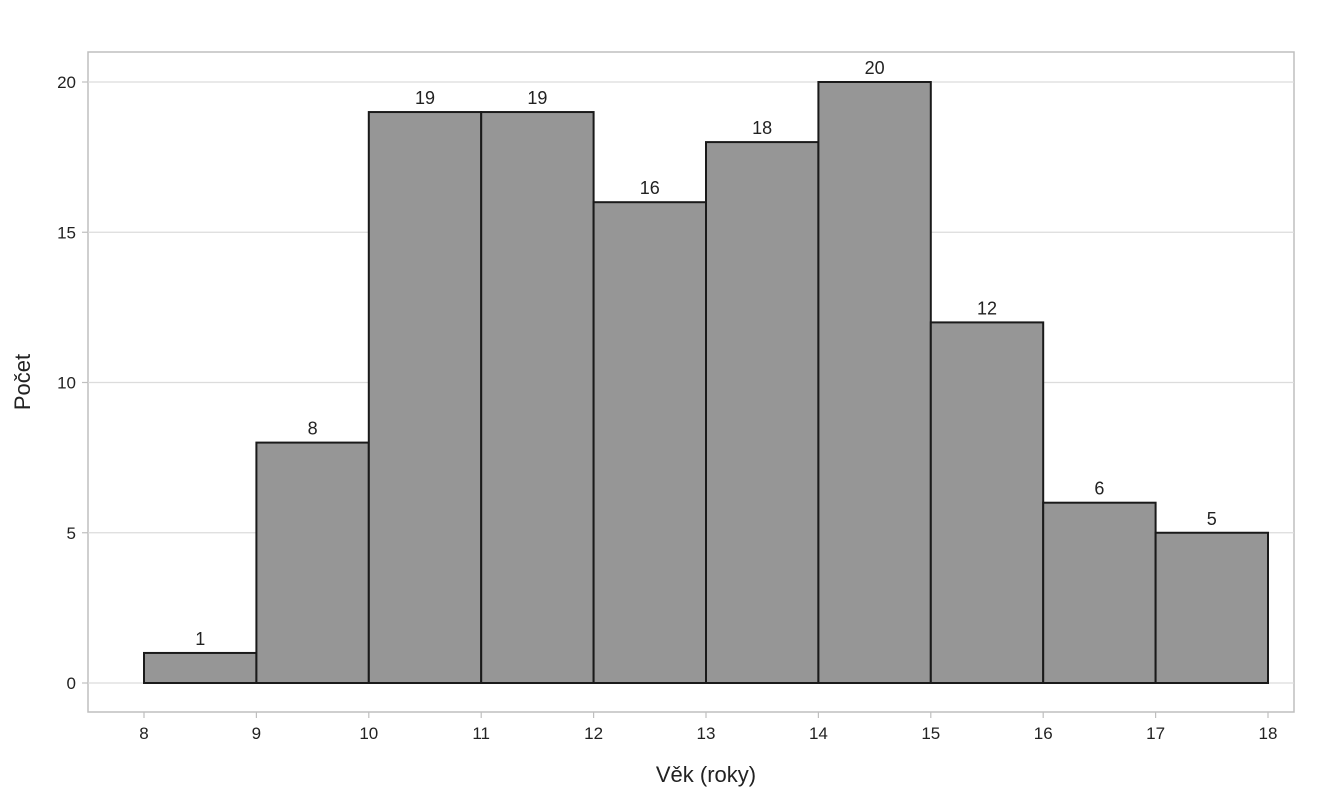 The image size is (1334, 805). I want to click on y-tick-label: 5, so click(71, 533).